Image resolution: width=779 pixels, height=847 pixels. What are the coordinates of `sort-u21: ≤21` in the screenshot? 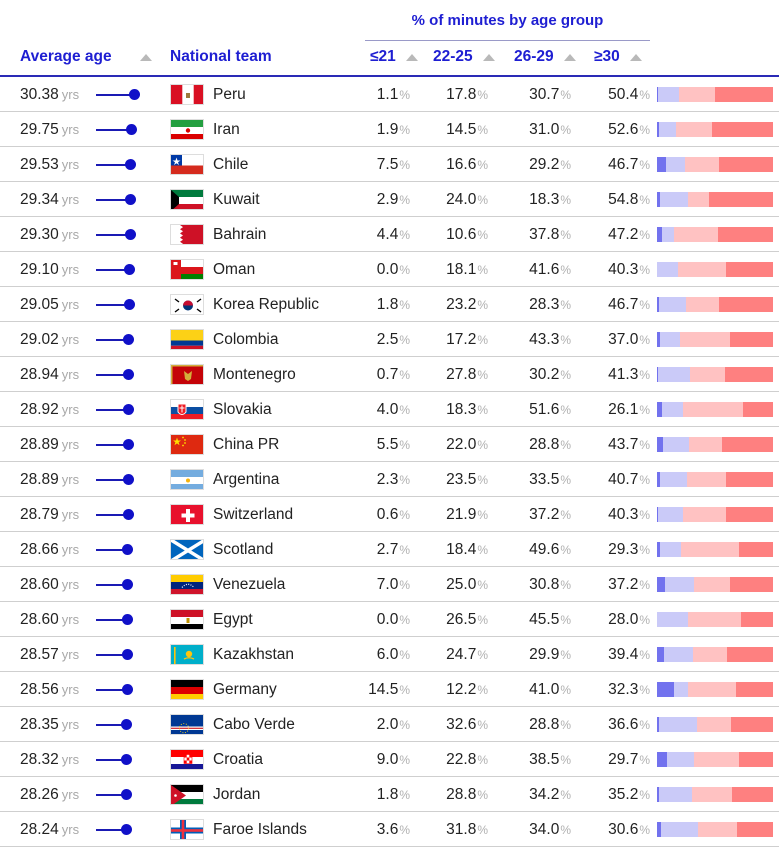 It's located at (394, 57).